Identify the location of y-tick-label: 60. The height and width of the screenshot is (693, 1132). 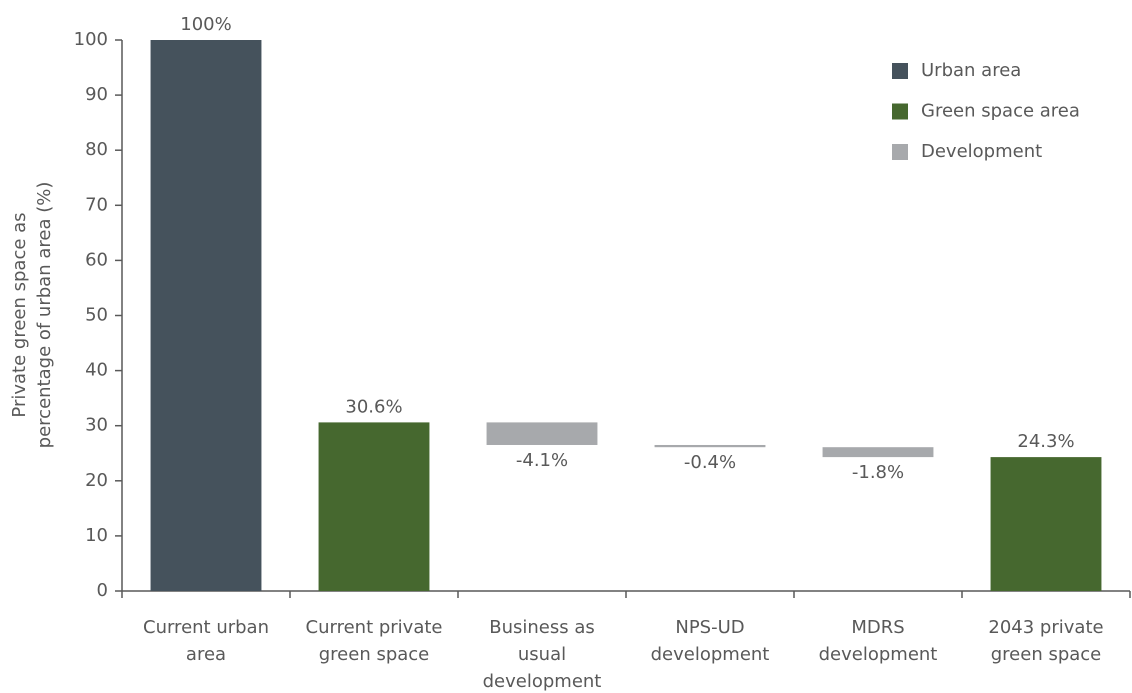
(96, 259).